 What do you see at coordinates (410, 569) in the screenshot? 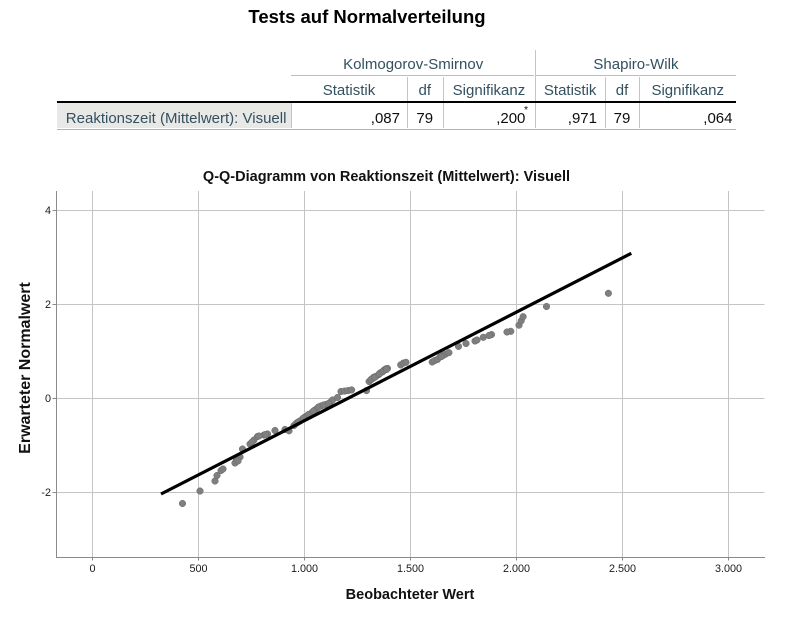
I see `svg-text: 1.500` at bounding box center [410, 569].